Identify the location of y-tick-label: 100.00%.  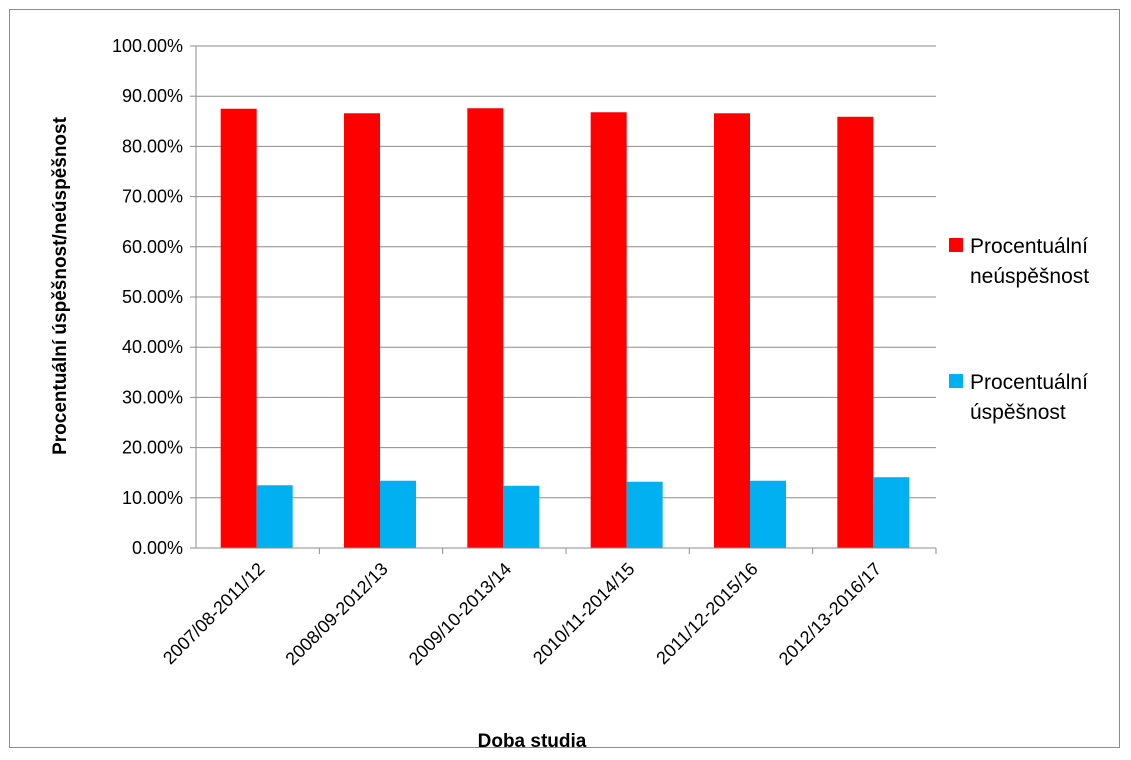
(147, 46).